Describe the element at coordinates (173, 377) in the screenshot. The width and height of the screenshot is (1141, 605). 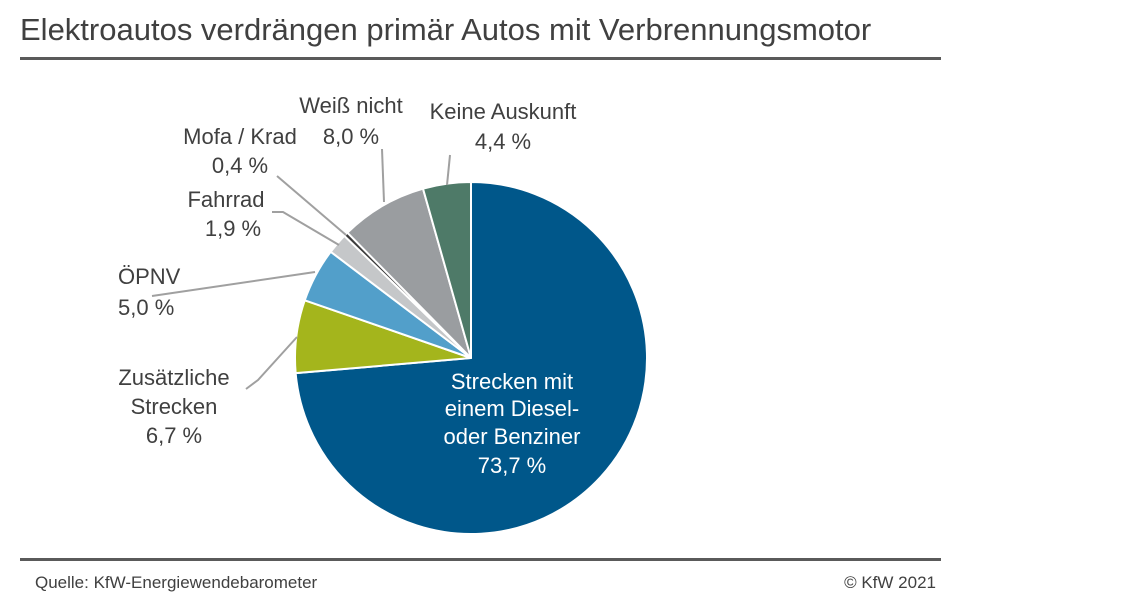
I see `slice-label: Zusätzliche` at that location.